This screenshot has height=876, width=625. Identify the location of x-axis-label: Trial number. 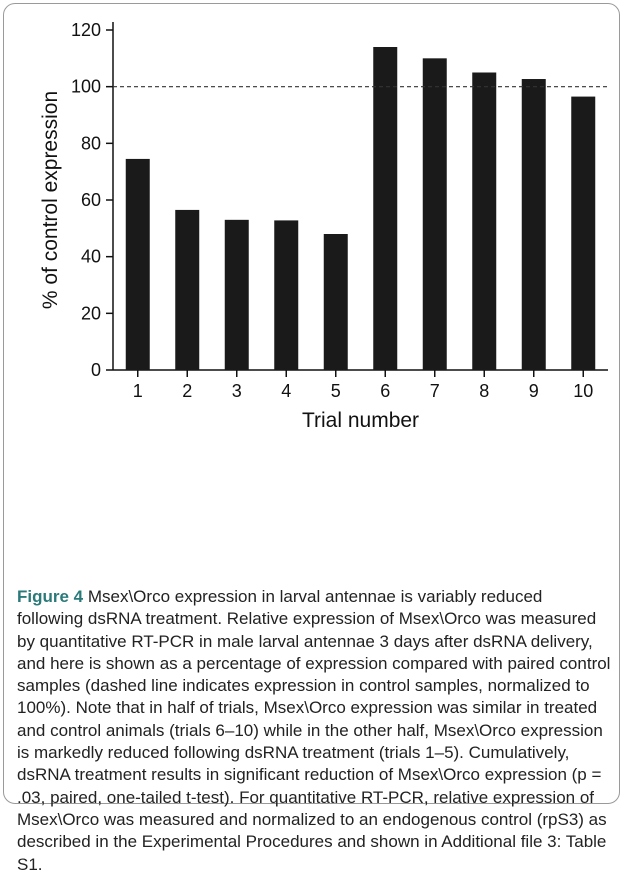
(360, 420).